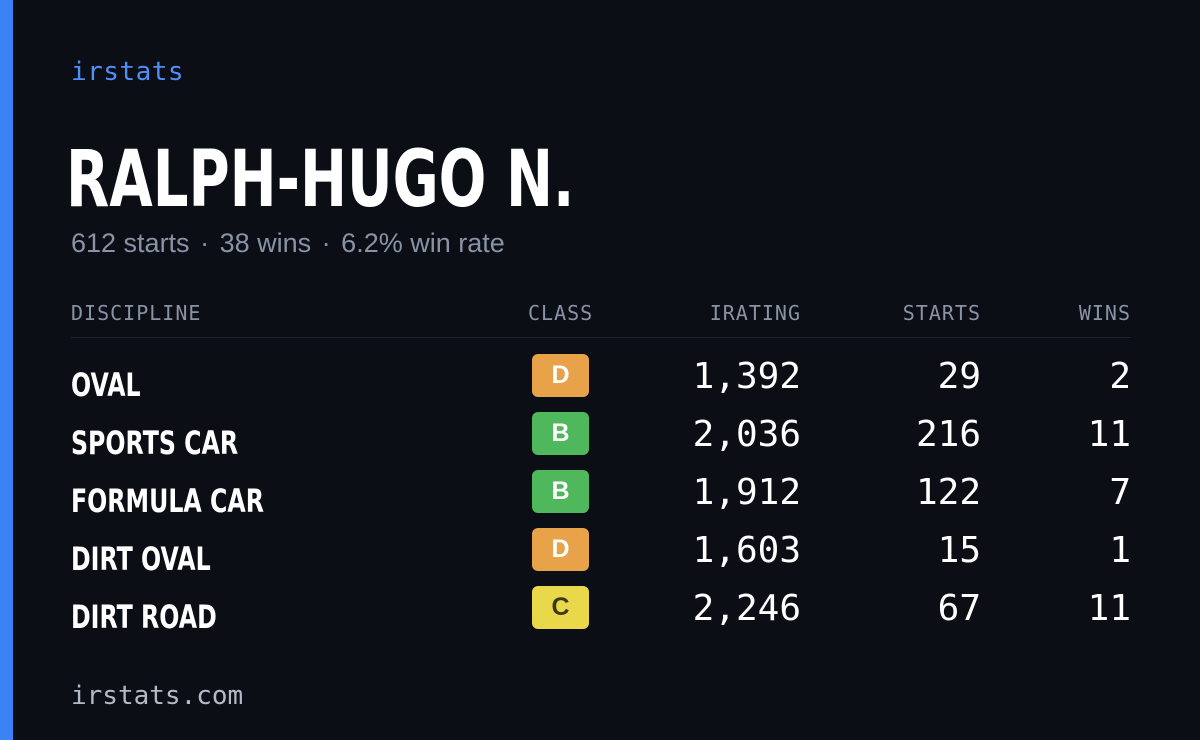 The height and width of the screenshot is (740, 1200). What do you see at coordinates (560, 607) in the screenshot?
I see `class-badge: C` at bounding box center [560, 607].